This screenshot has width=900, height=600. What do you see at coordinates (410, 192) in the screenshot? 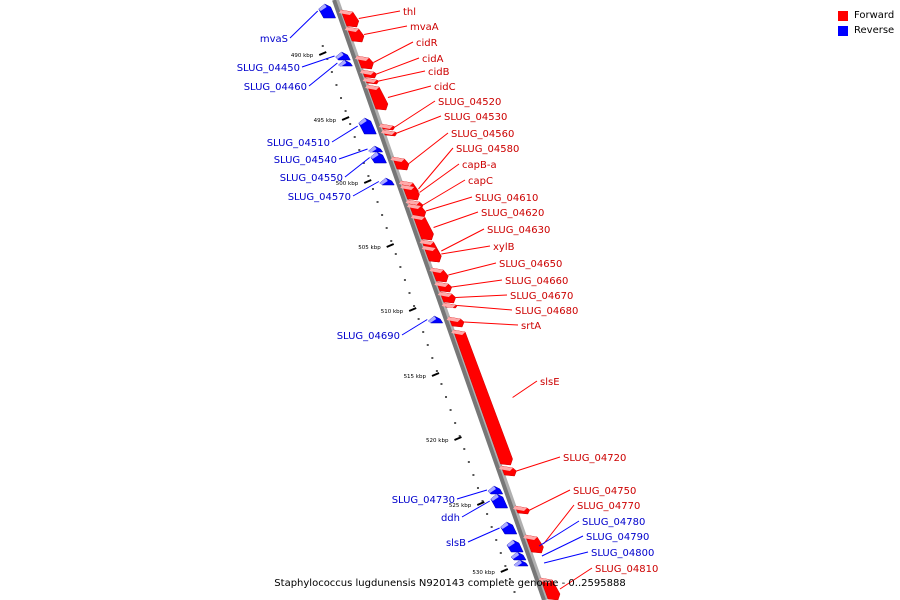
I see `gene-capb-a` at bounding box center [410, 192].